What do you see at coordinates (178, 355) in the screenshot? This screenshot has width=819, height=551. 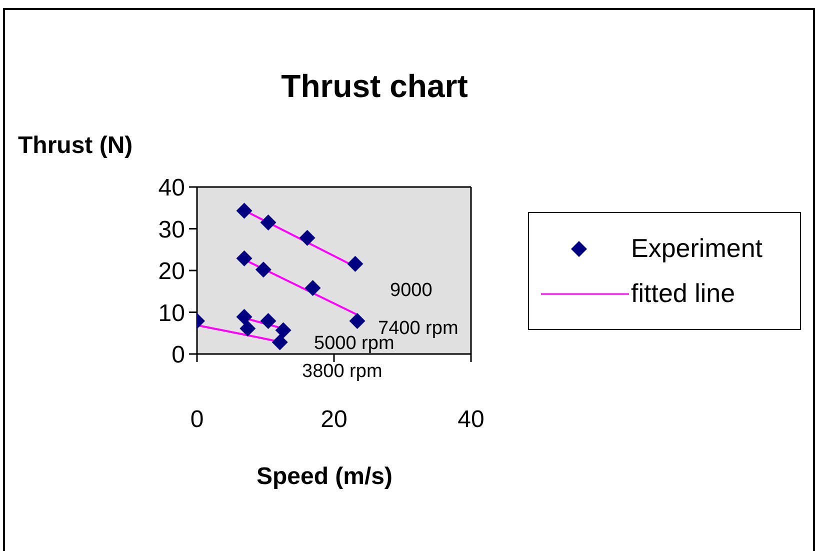 I see `y-tick-label: 0` at bounding box center [178, 355].